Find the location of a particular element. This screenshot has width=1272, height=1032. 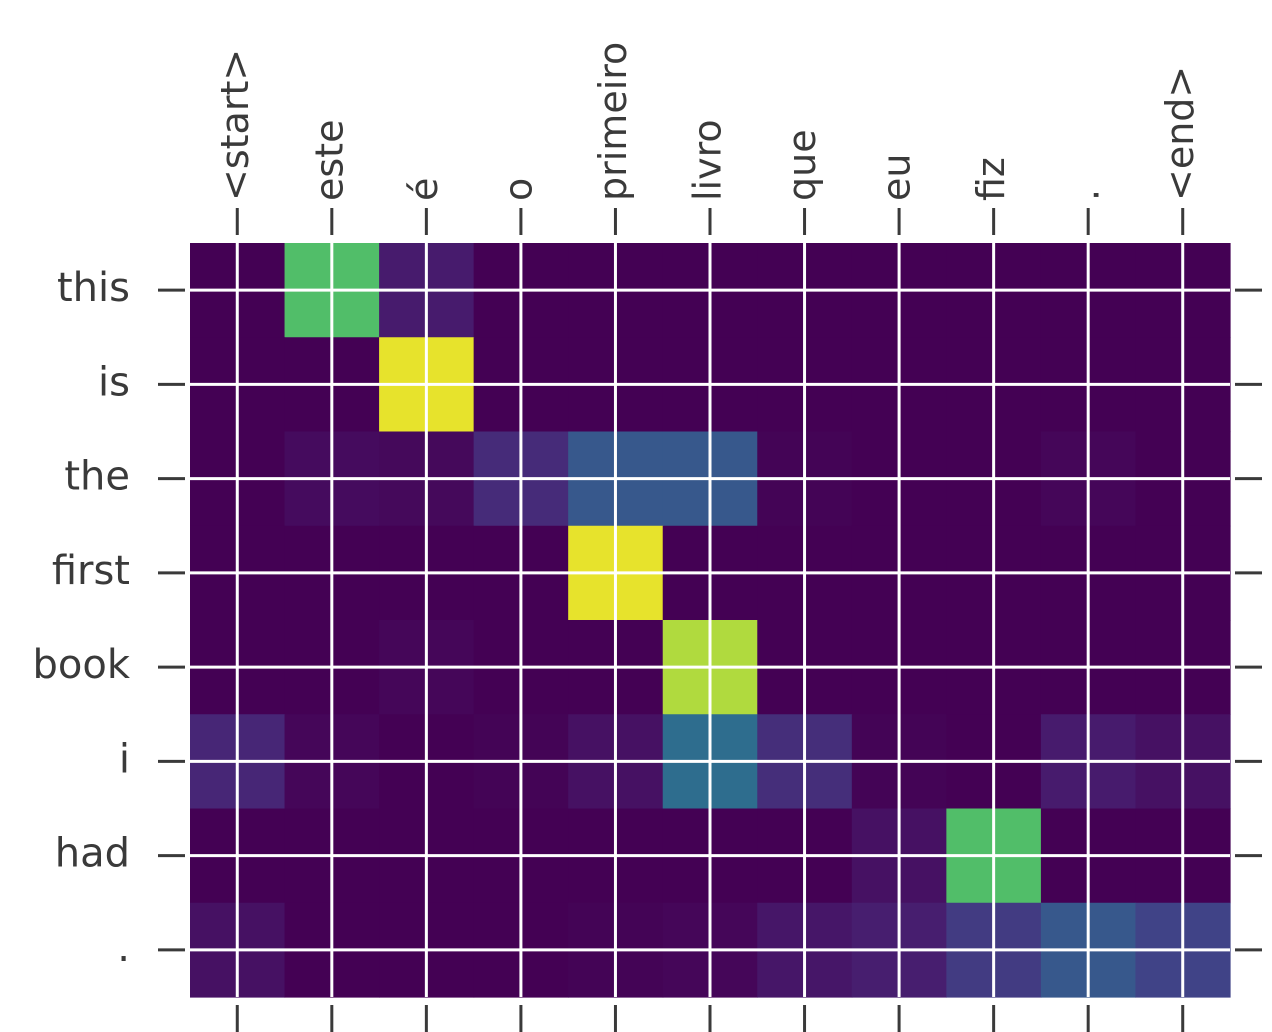

y-tick-label-4: book is located at coordinates (82, 665).